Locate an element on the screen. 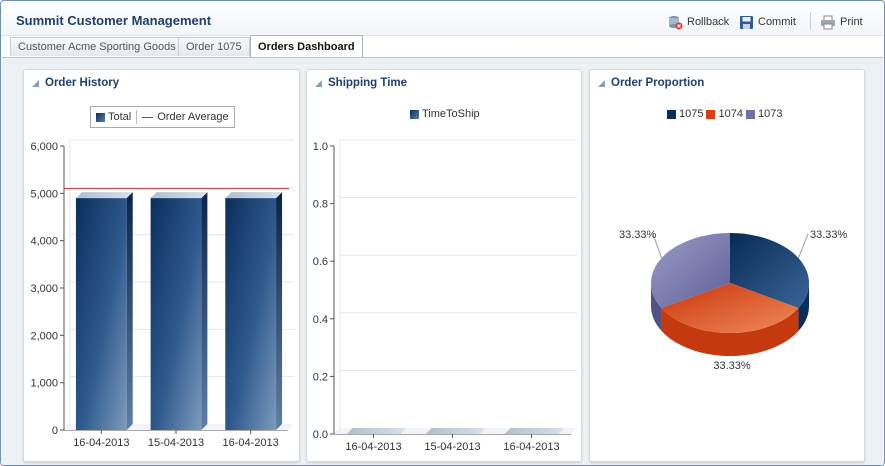 The height and width of the screenshot is (466, 885). y-tick-label: 1,000 is located at coordinates (44, 384).